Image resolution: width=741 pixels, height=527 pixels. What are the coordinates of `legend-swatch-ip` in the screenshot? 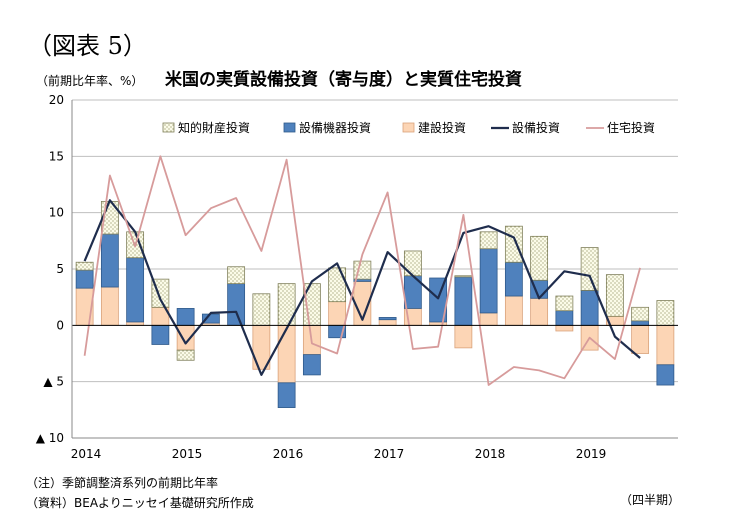 It's located at (168, 127).